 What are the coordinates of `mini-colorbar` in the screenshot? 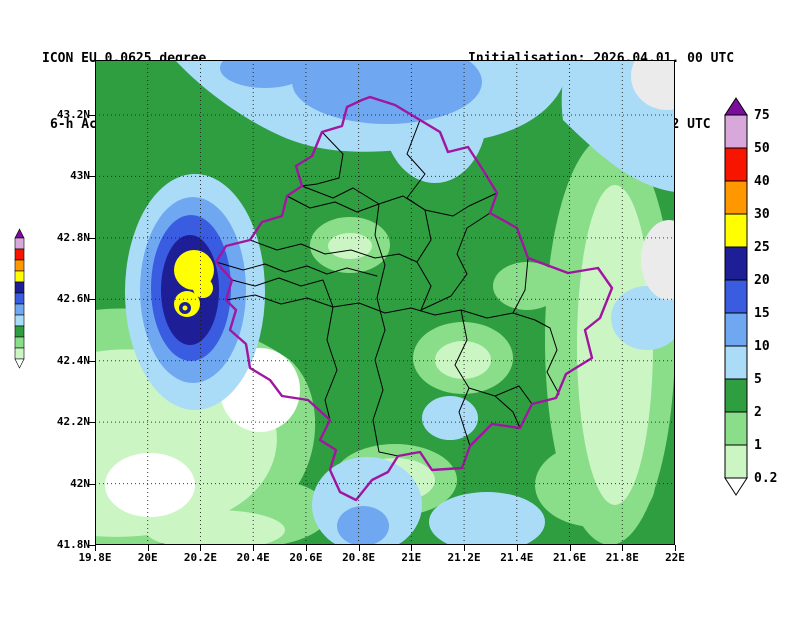 It's located at (19, 300).